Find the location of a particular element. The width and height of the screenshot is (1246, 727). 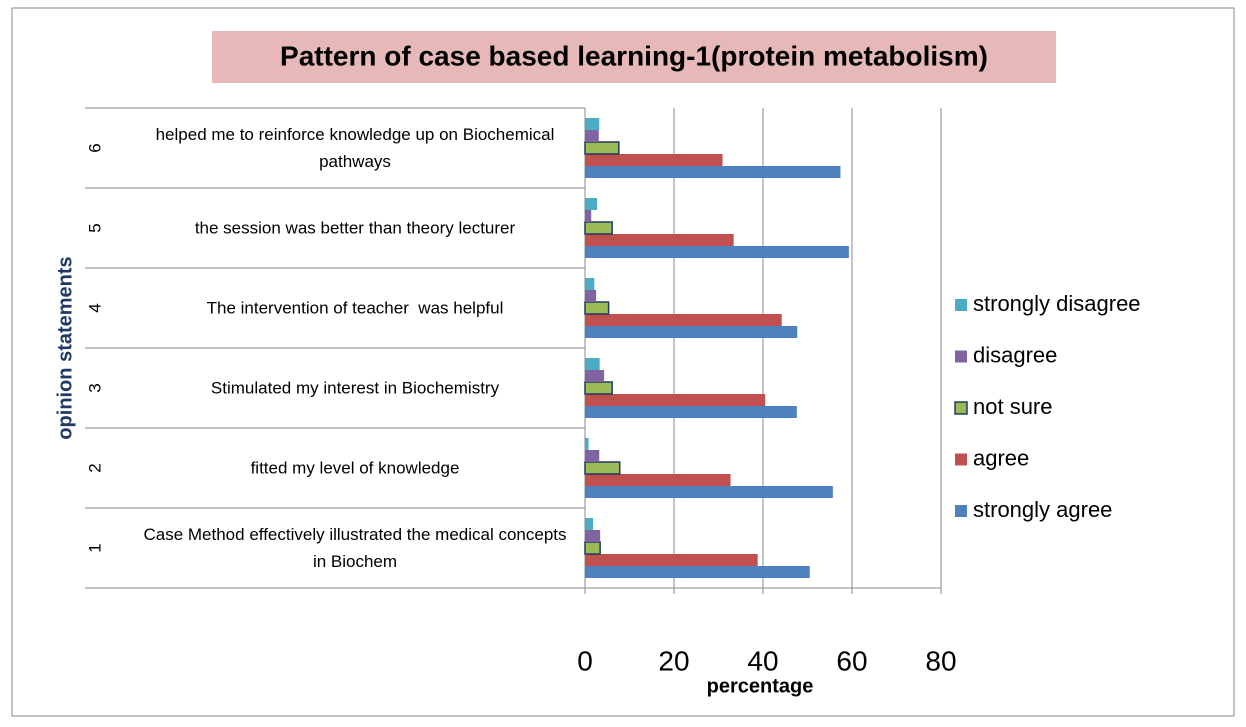

legend-label: agree is located at coordinates (1001, 457).